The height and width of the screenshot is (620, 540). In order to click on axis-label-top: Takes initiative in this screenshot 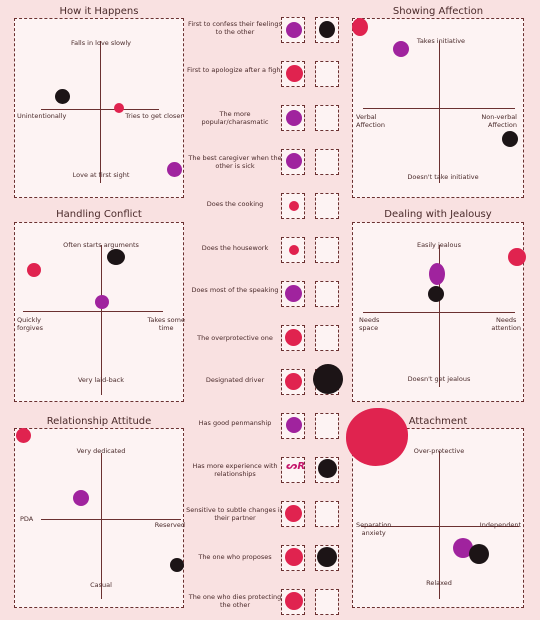, I will do `click(441, 41)`.